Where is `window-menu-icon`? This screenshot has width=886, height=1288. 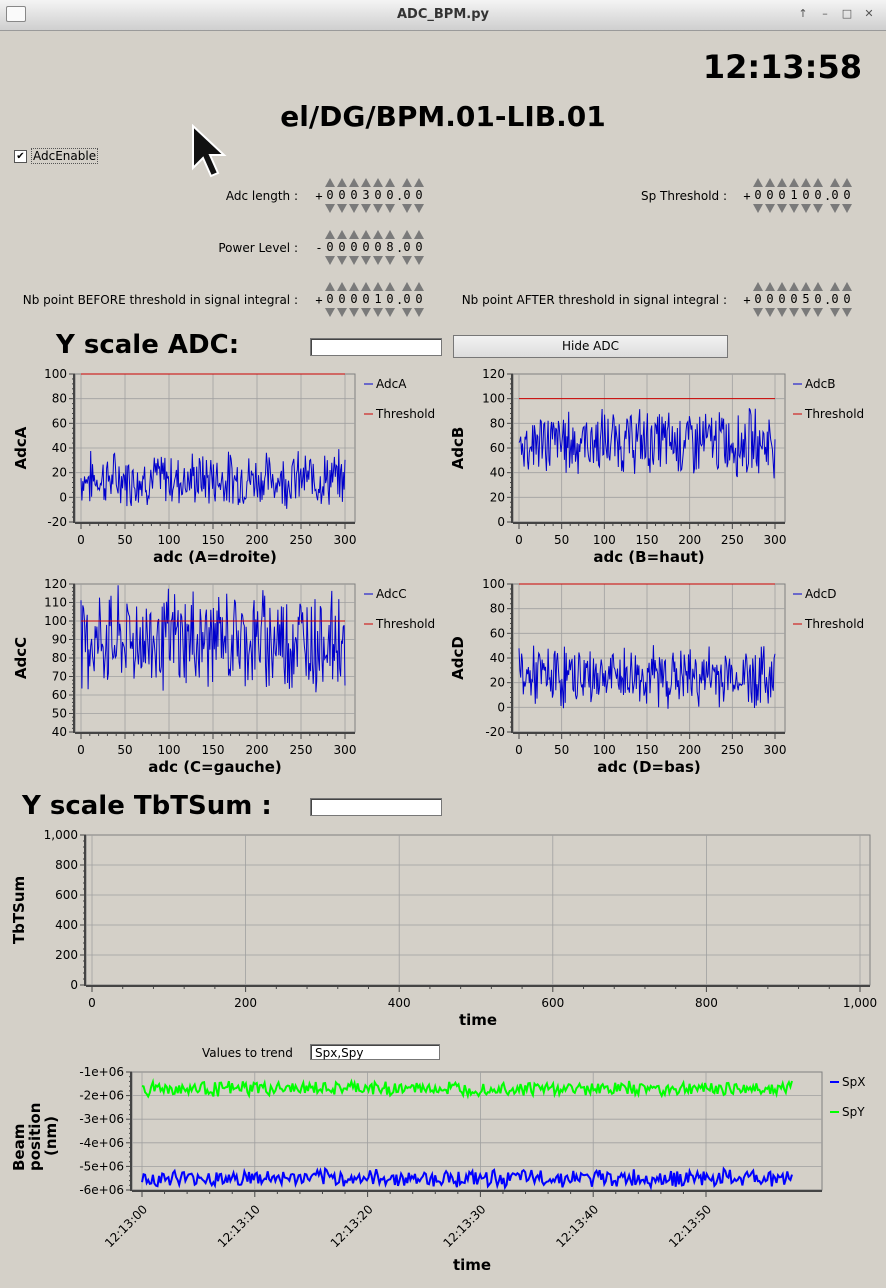
window-menu-icon is located at coordinates (16, 14).